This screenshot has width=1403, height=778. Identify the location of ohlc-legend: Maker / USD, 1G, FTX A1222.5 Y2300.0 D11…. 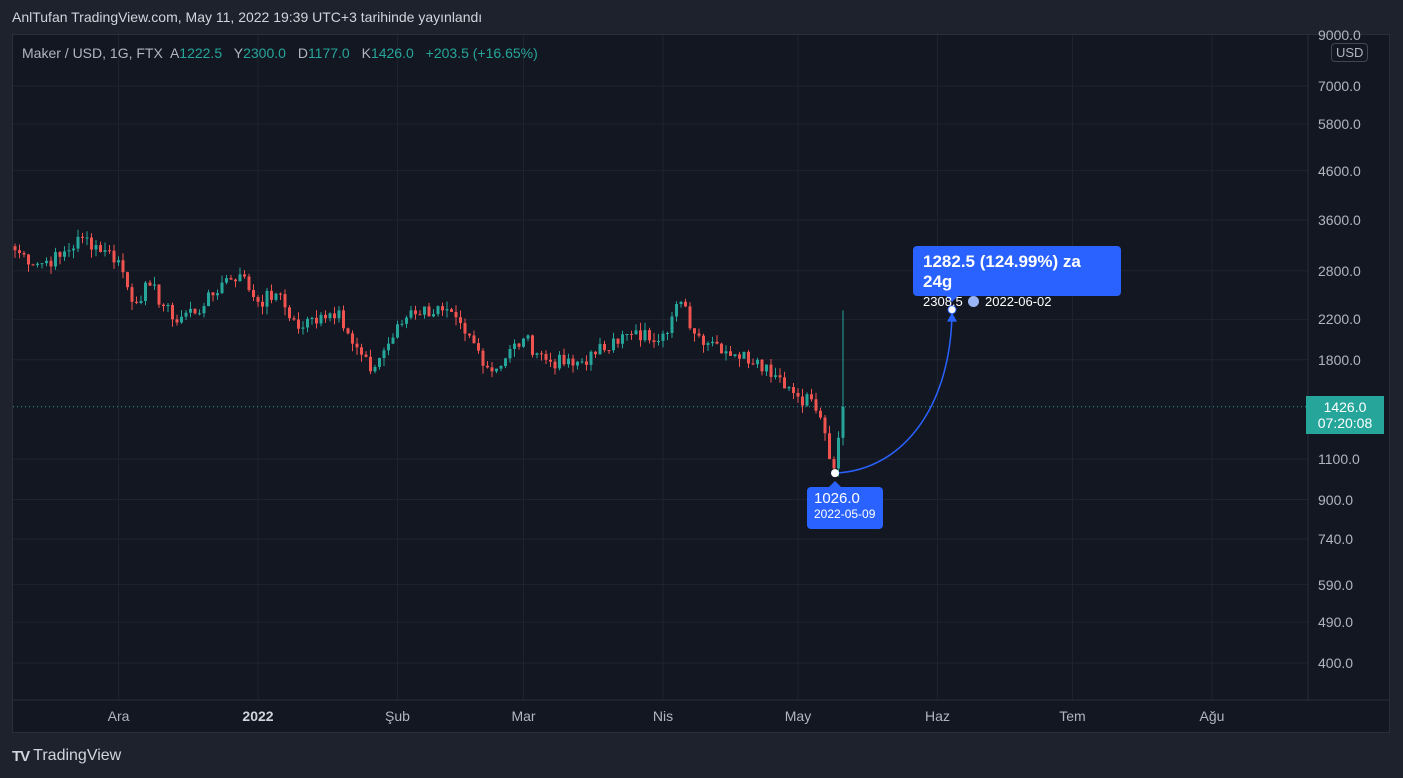
(282, 53).